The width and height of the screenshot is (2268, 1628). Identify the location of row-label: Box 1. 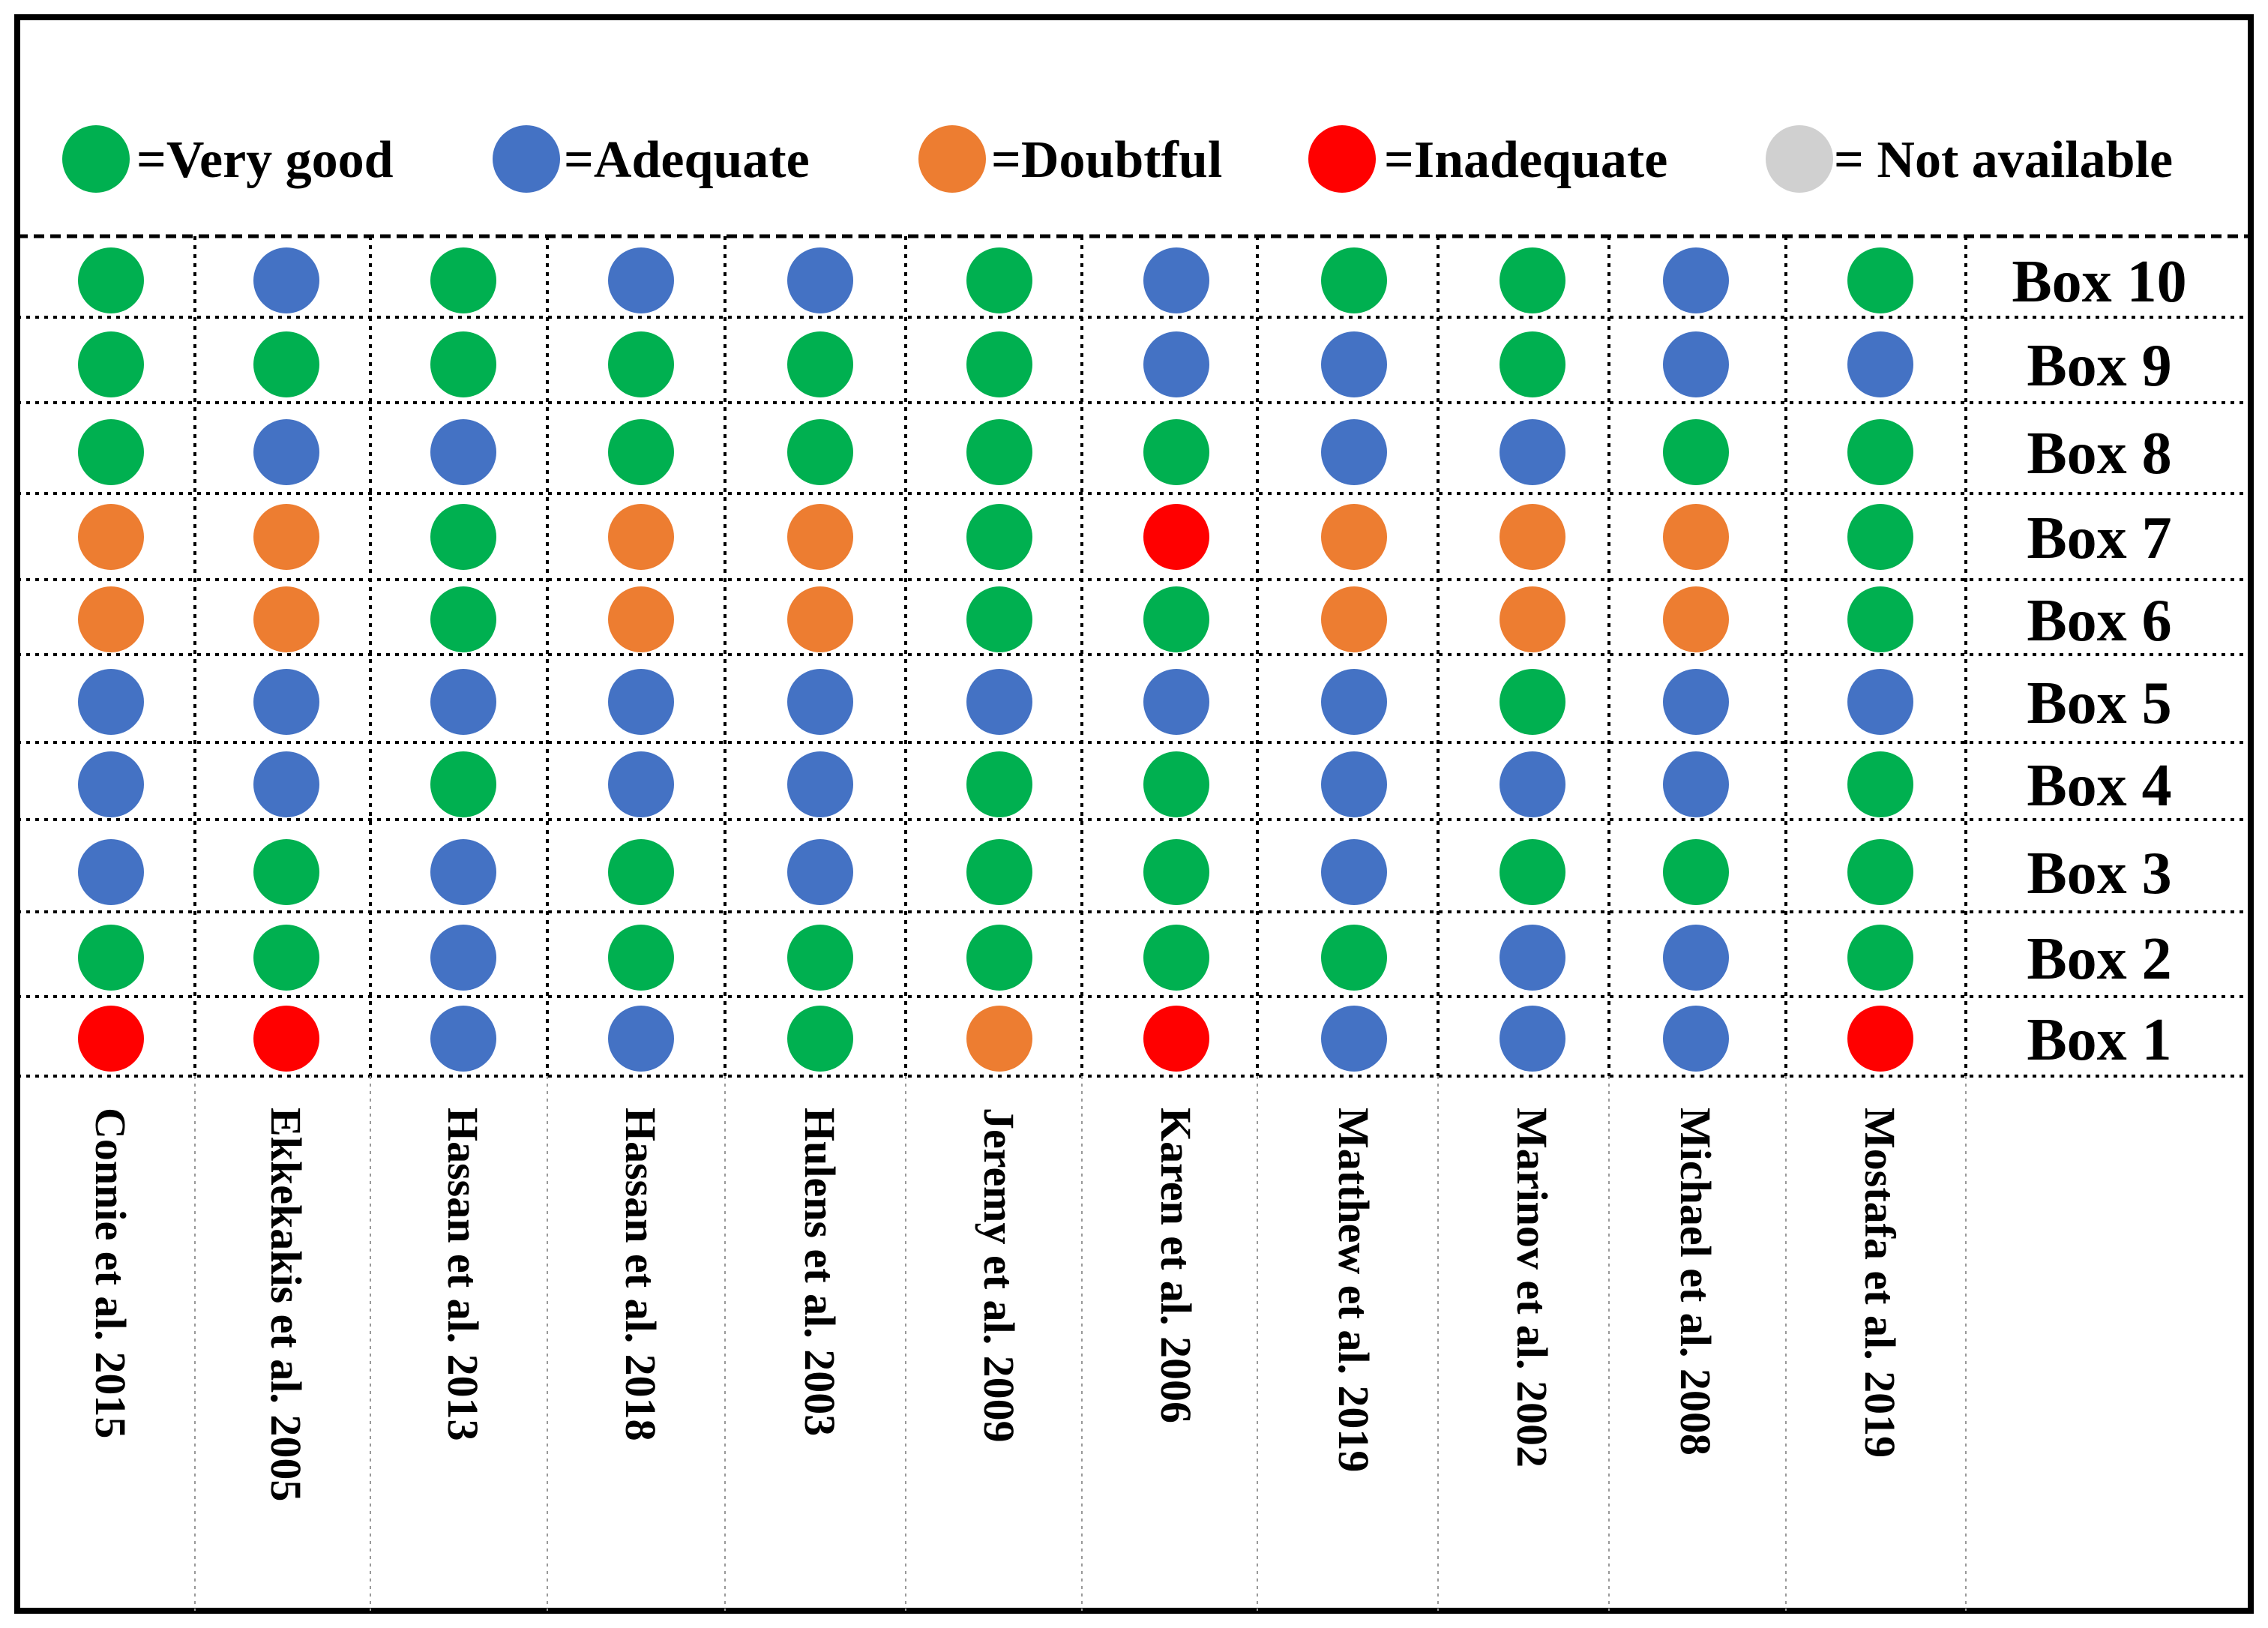
(2099, 1040).